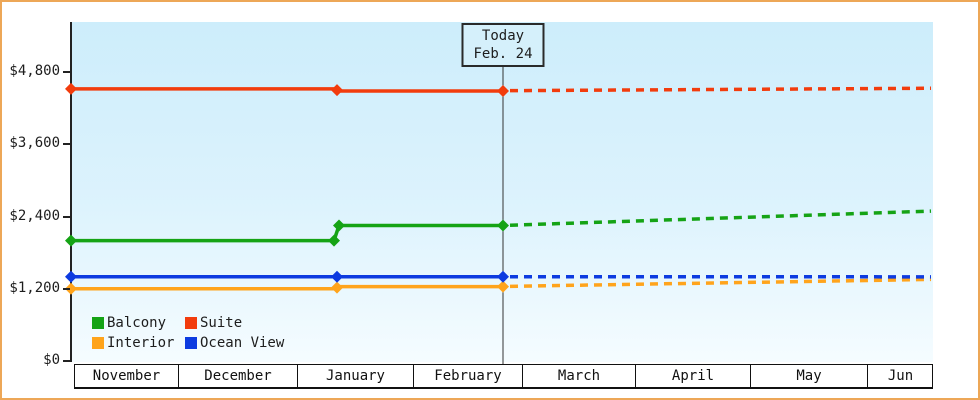 This screenshot has height=400, width=980. Describe the element at coordinates (242, 343) in the screenshot. I see `legend-label: Ocean View` at that location.